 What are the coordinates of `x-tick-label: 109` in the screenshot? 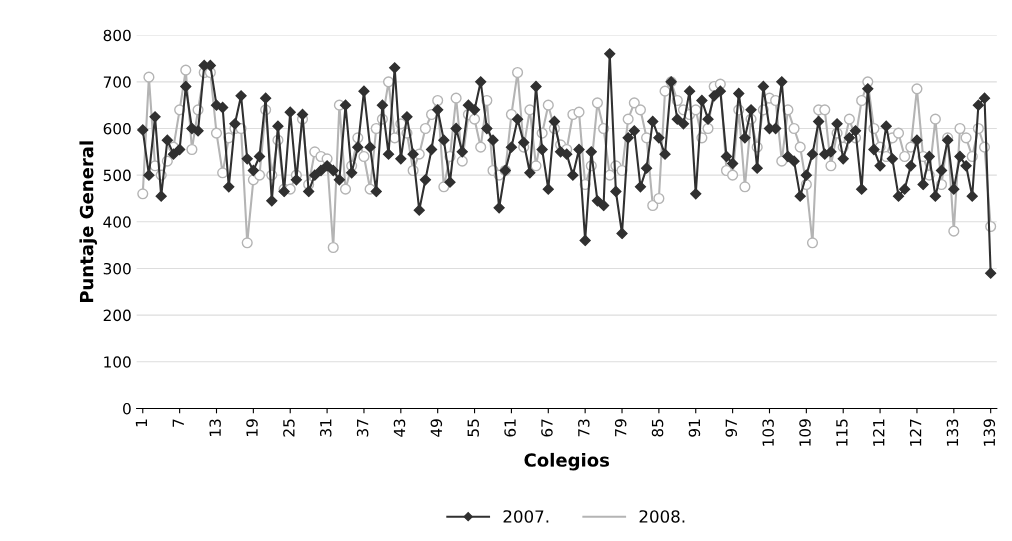 It's located at (805, 432).